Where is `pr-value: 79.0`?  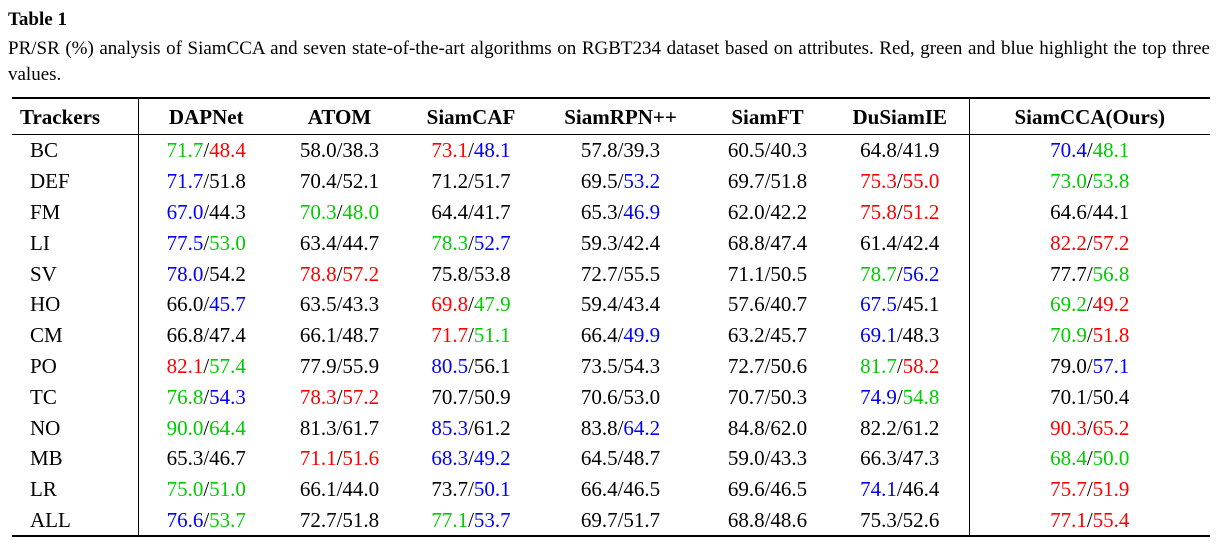 pr-value: 79.0 is located at coordinates (1068, 365).